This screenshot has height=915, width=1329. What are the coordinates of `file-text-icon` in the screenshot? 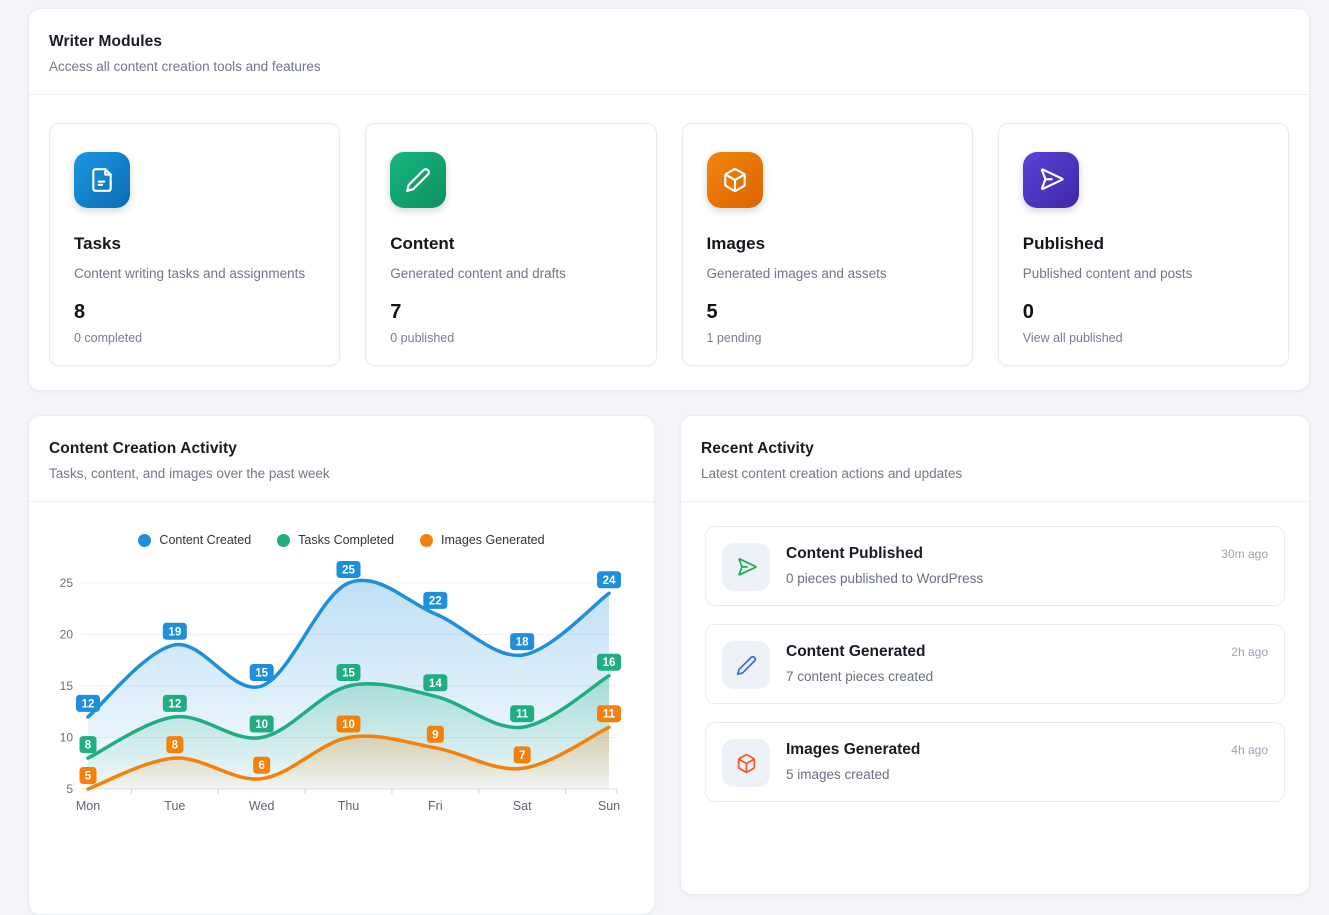 It's located at (102, 180).